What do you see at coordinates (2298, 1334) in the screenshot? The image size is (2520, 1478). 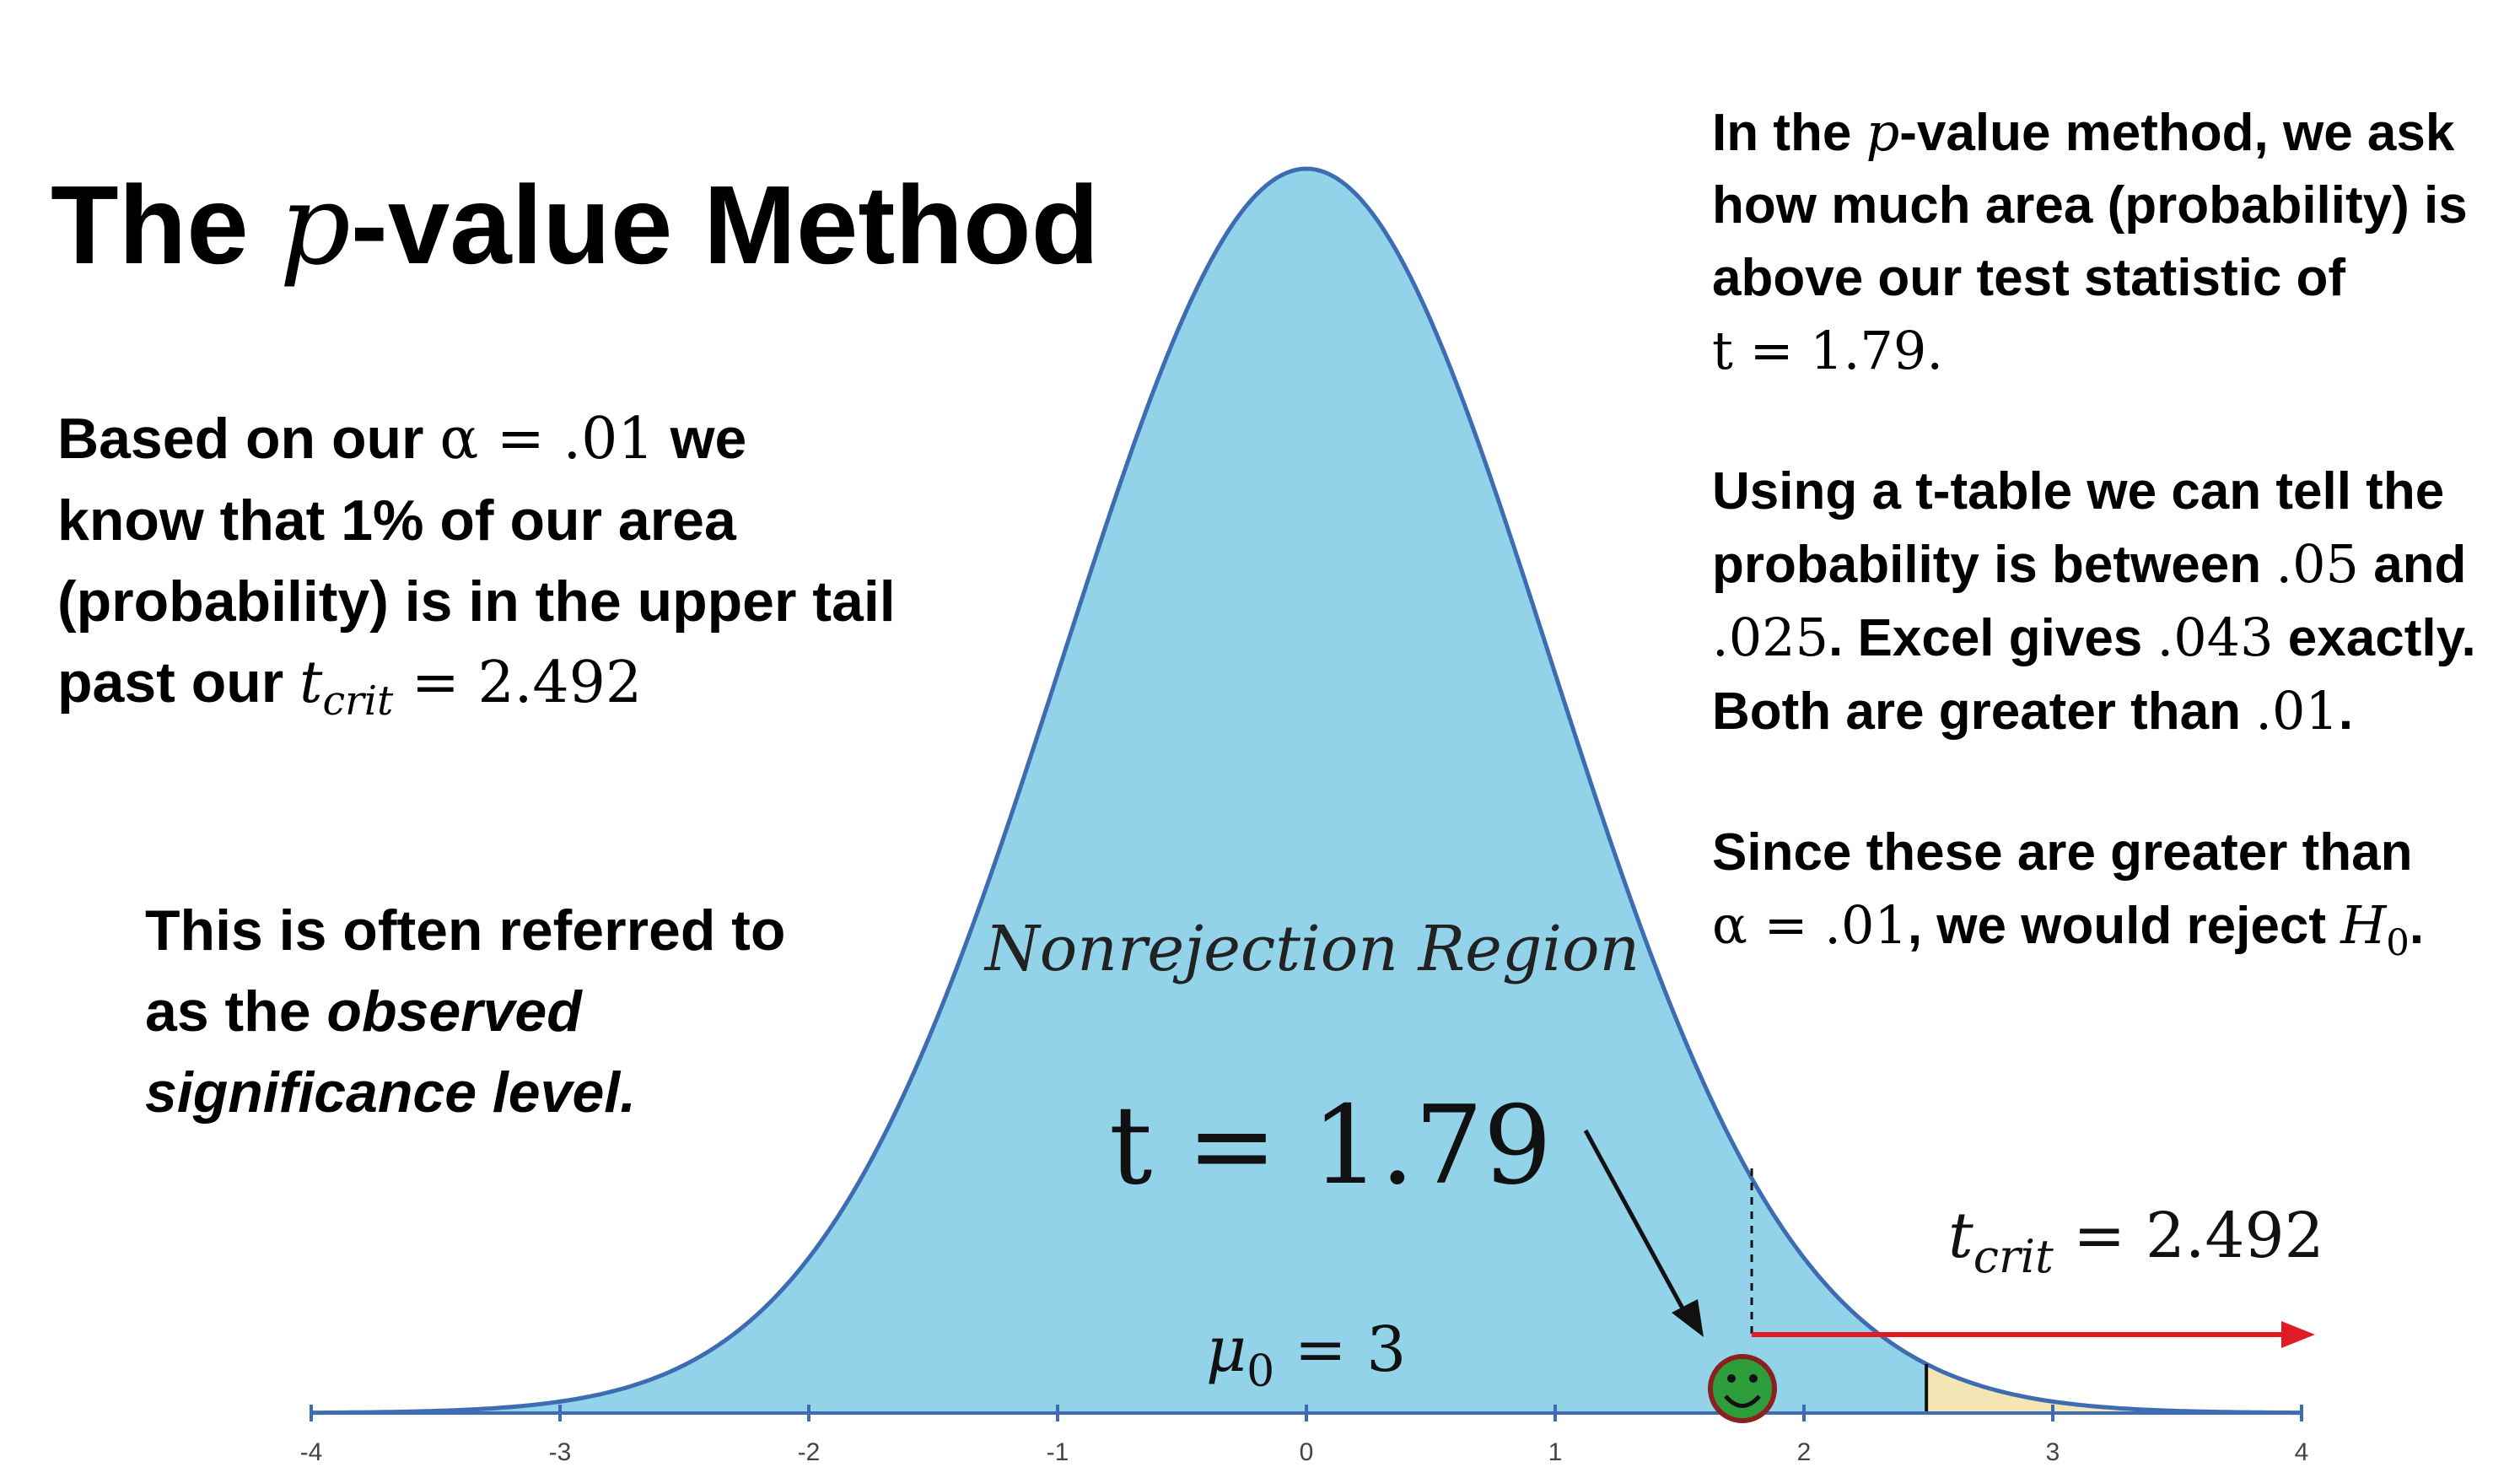 I see `rejection-arrow-head` at bounding box center [2298, 1334].